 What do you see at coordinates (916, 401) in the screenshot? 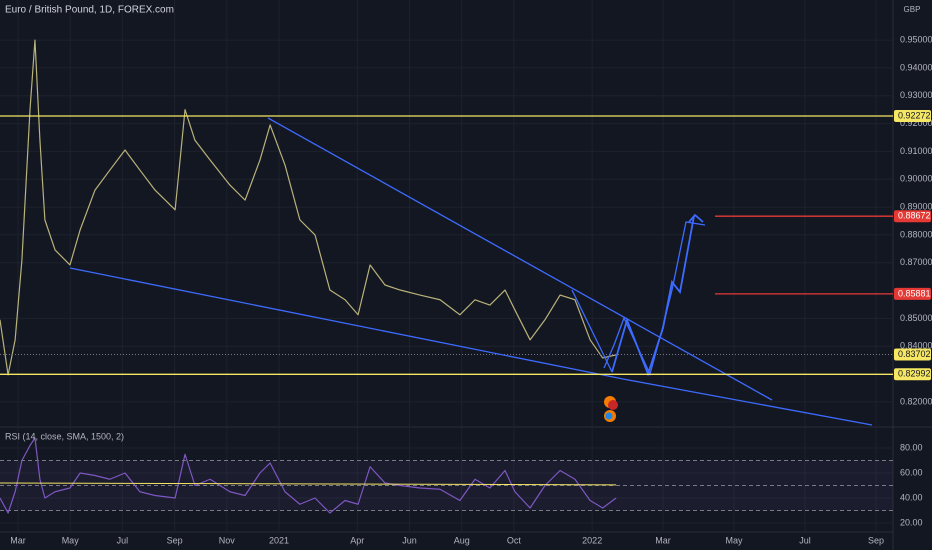
I see `y-tick-label: 0.82000` at bounding box center [916, 401].